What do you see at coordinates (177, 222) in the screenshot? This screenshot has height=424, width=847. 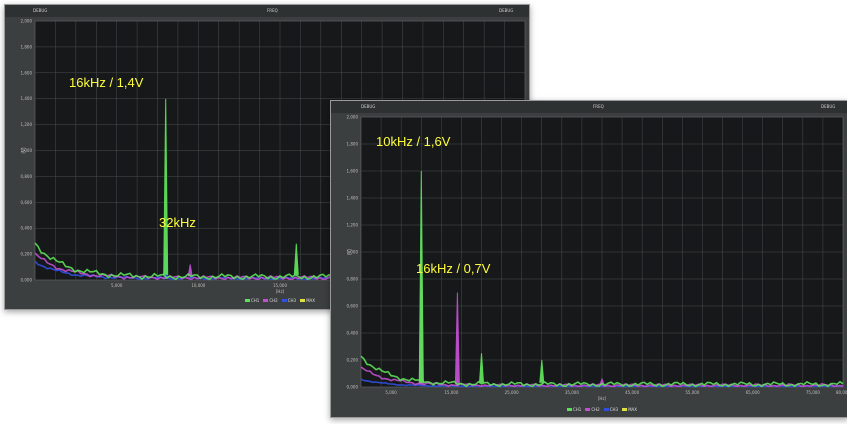 I see `annotation-32khz: 32kHz` at bounding box center [177, 222].